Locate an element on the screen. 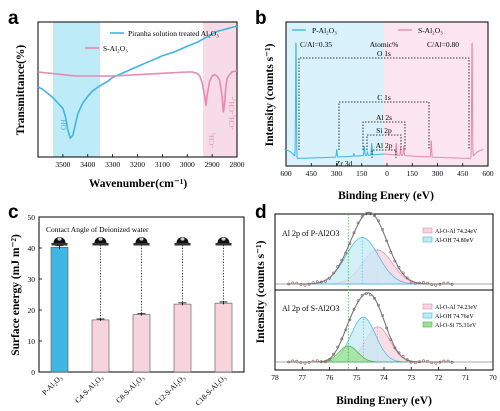 The image size is (500, 411). x-tick-label-d-8: 70 is located at coordinates (493, 377).